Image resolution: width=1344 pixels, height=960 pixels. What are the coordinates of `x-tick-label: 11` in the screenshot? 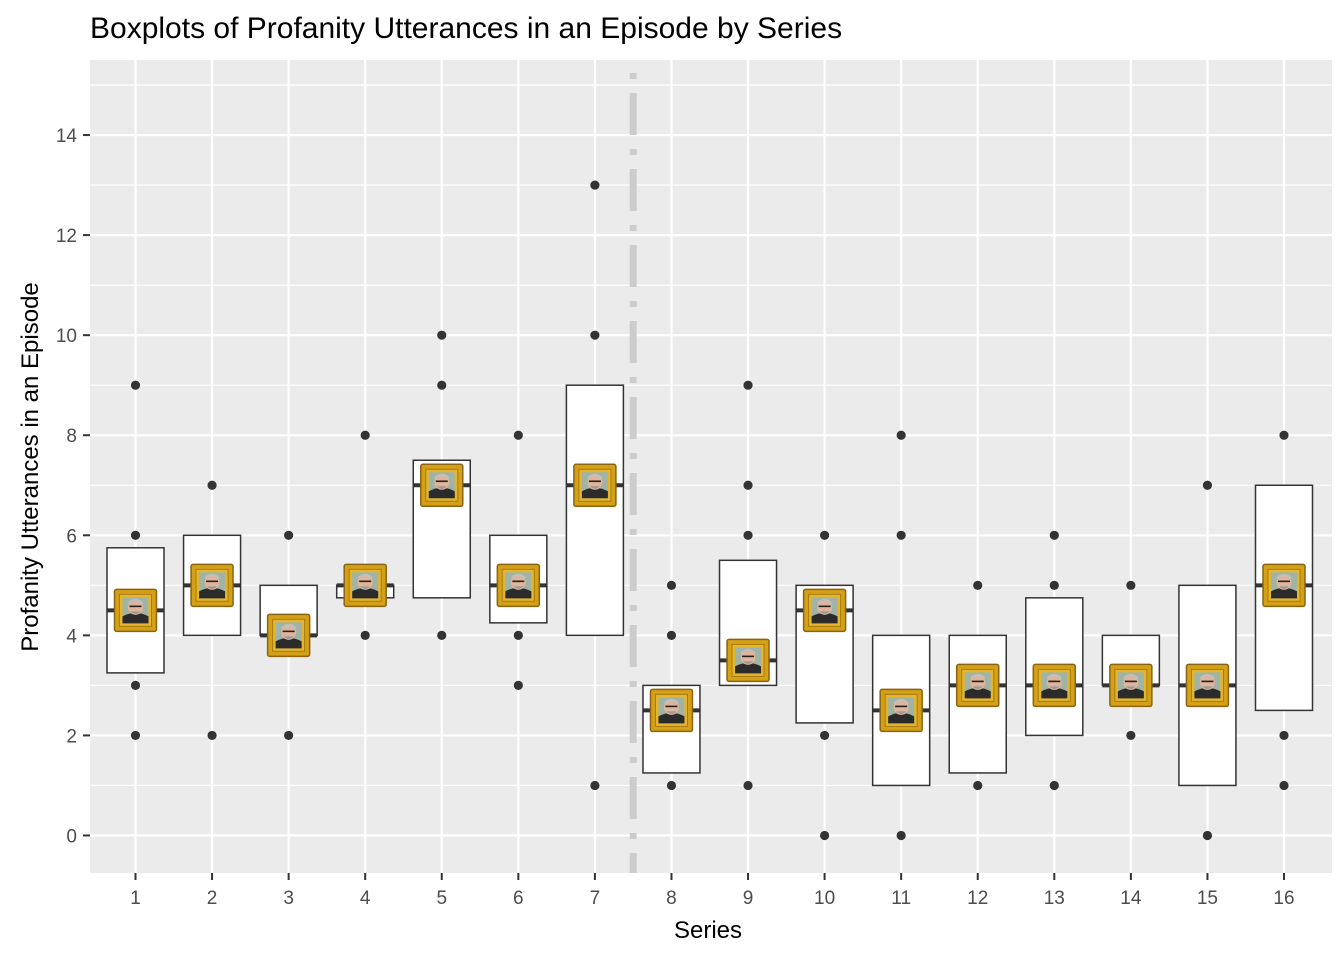 It's located at (901, 898).